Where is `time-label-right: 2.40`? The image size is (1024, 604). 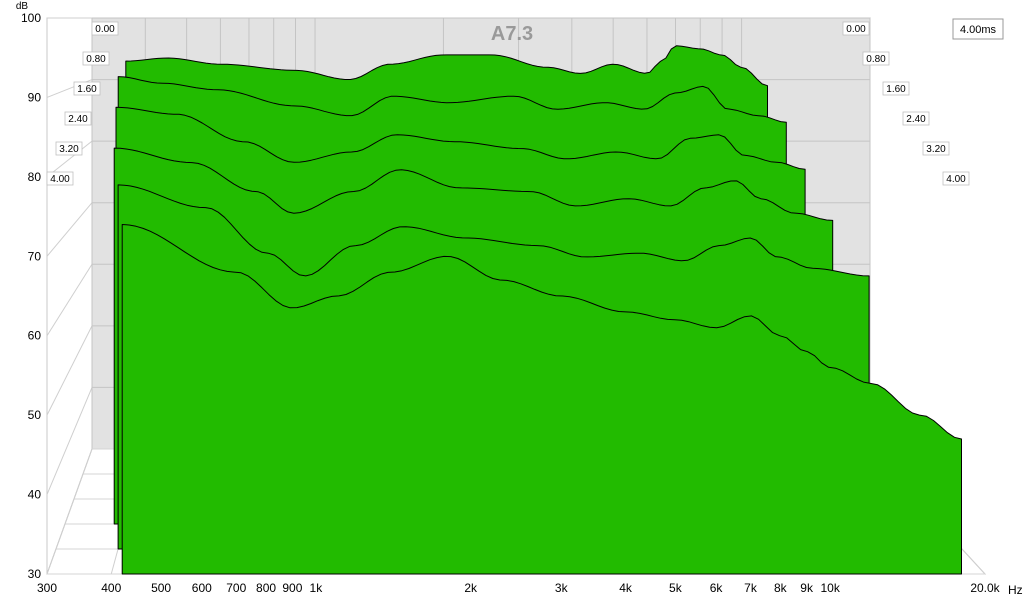
time-label-right: 2.40 is located at coordinates (916, 118).